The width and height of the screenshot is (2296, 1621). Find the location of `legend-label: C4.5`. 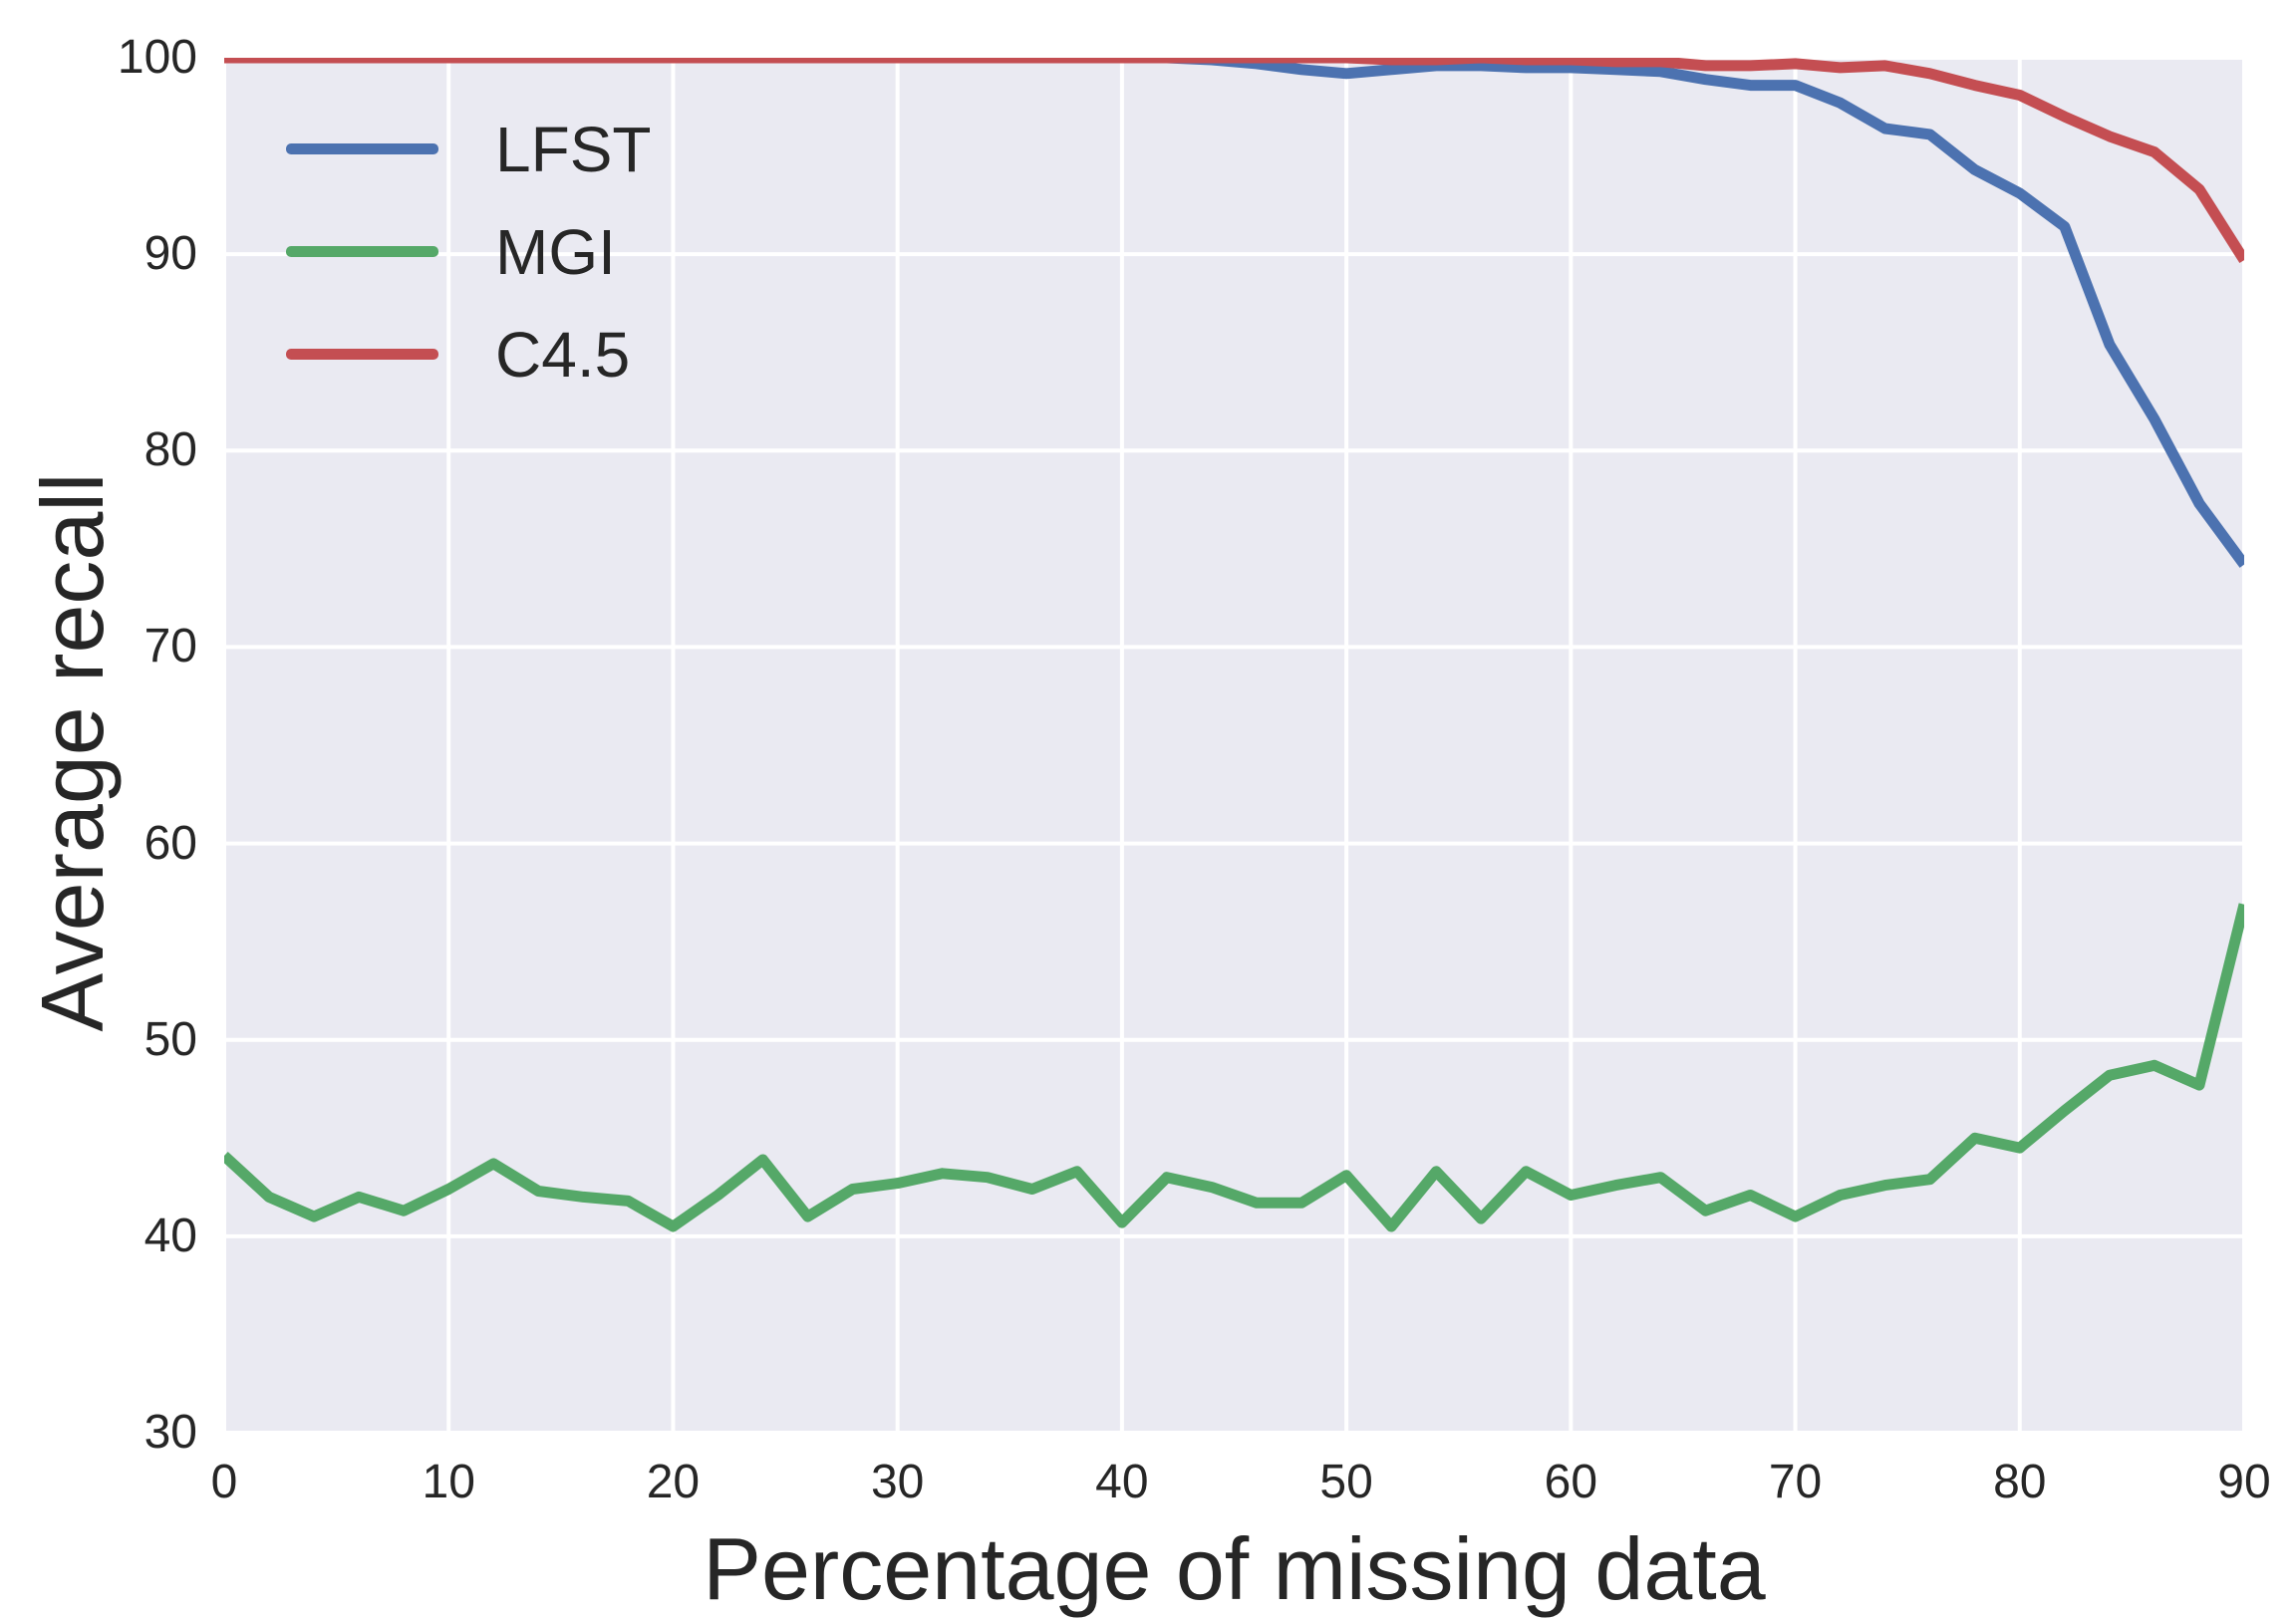

legend-label: C4.5 is located at coordinates (563, 354).